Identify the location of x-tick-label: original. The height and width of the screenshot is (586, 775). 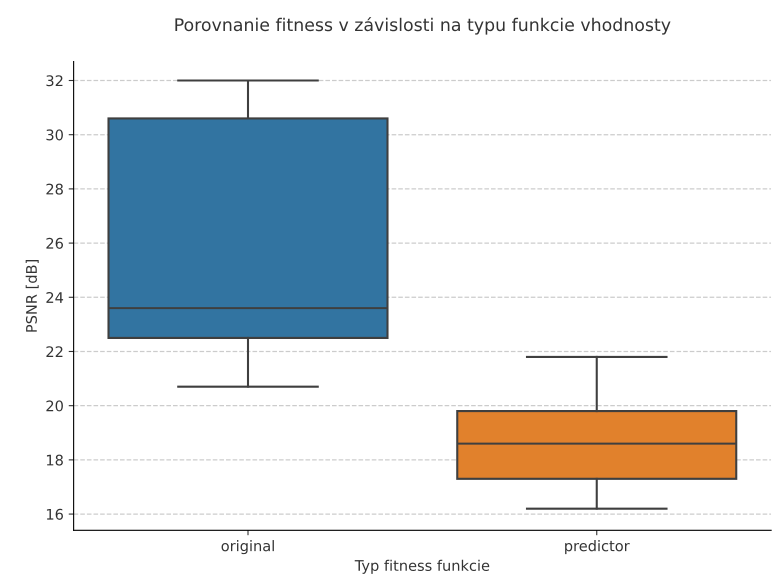
(248, 547).